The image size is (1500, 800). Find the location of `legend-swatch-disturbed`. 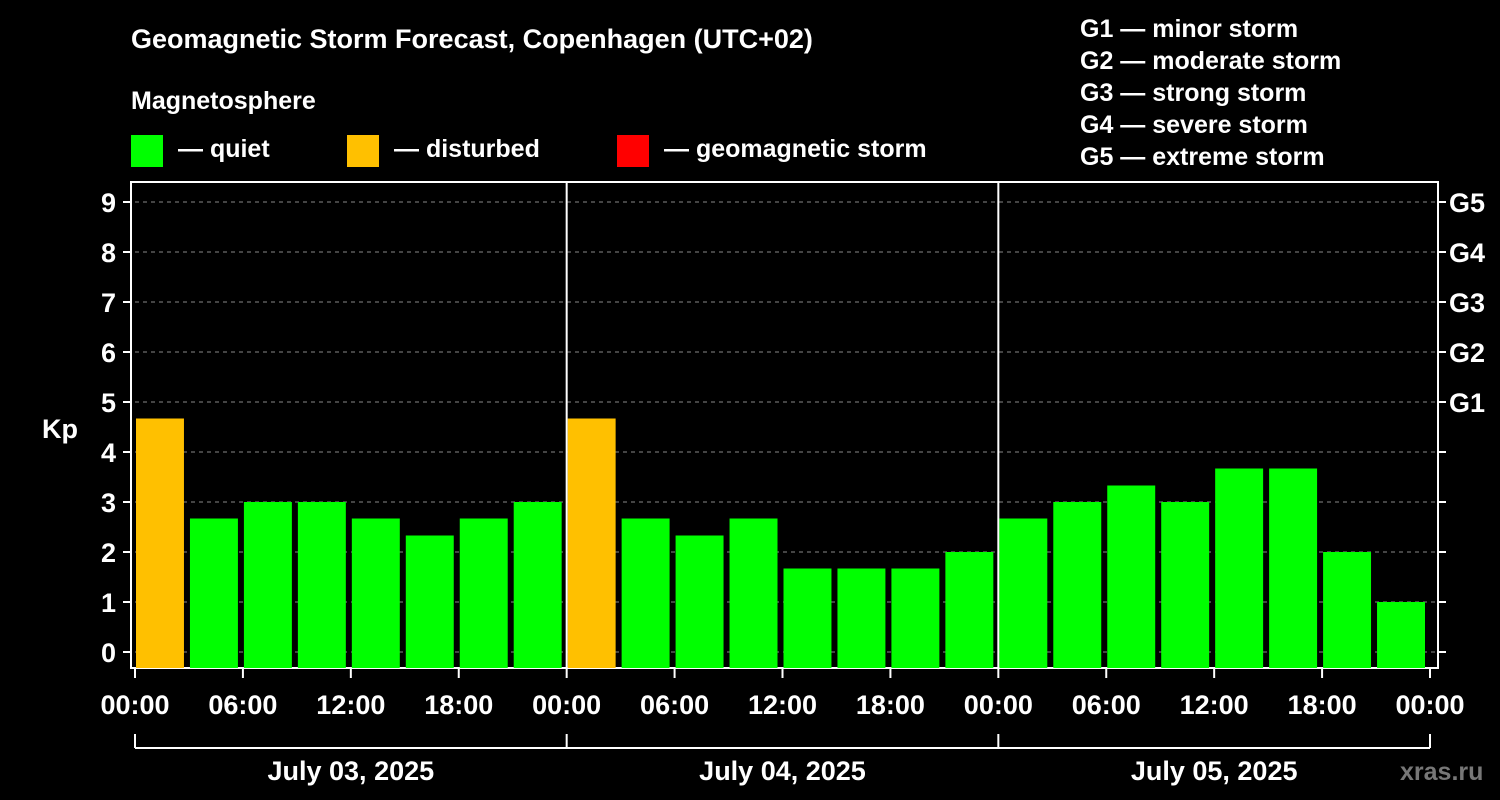

legend-swatch-disturbed is located at coordinates (363, 151).